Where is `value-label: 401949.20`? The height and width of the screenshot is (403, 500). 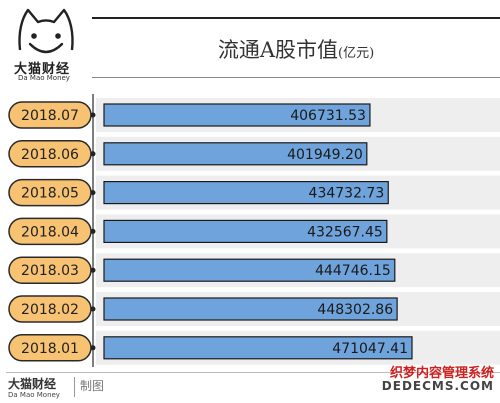 value-label: 401949.20 is located at coordinates (325, 155).